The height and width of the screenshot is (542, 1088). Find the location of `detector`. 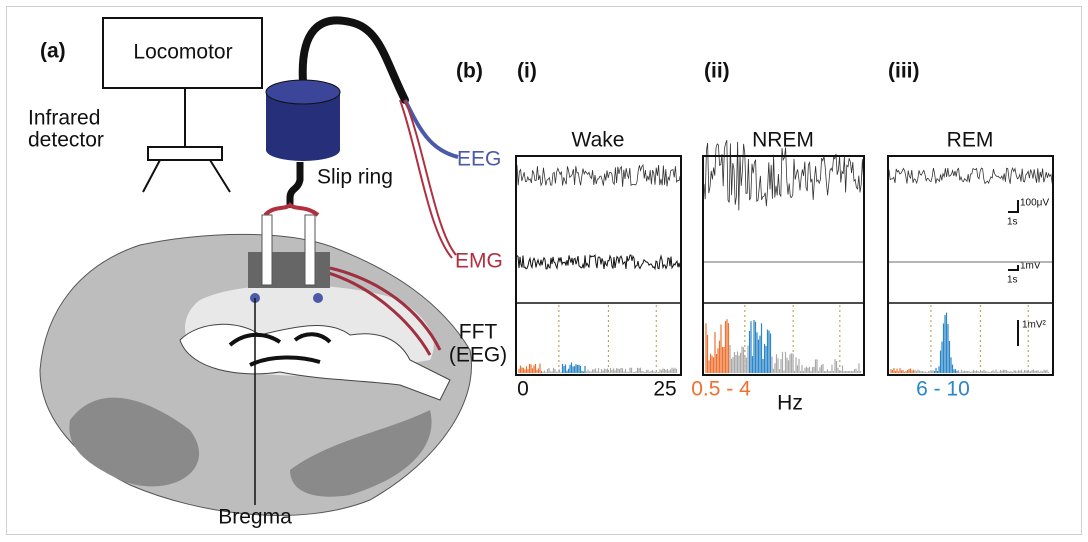

detector is located at coordinates (185, 153).